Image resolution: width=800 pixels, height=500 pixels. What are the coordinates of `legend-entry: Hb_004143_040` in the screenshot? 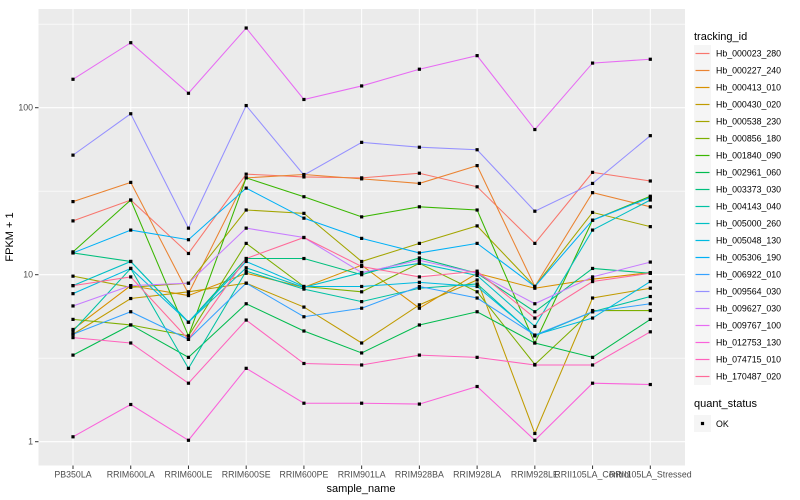 It's located at (737, 206).